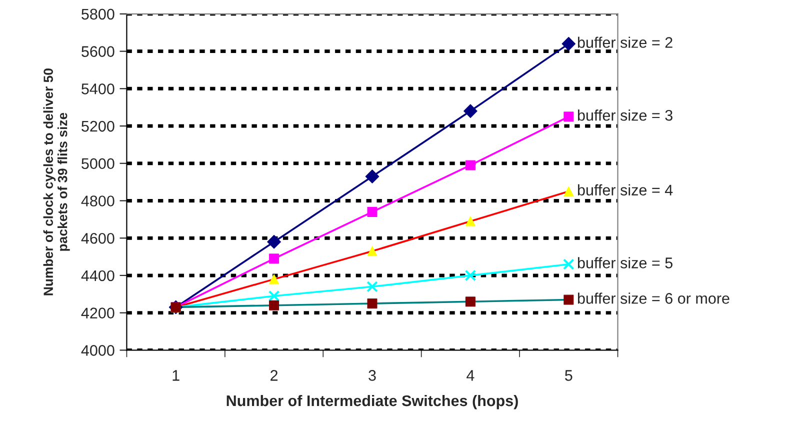 This screenshot has width=792, height=435. I want to click on series-label: buffer size = 3, so click(625, 115).